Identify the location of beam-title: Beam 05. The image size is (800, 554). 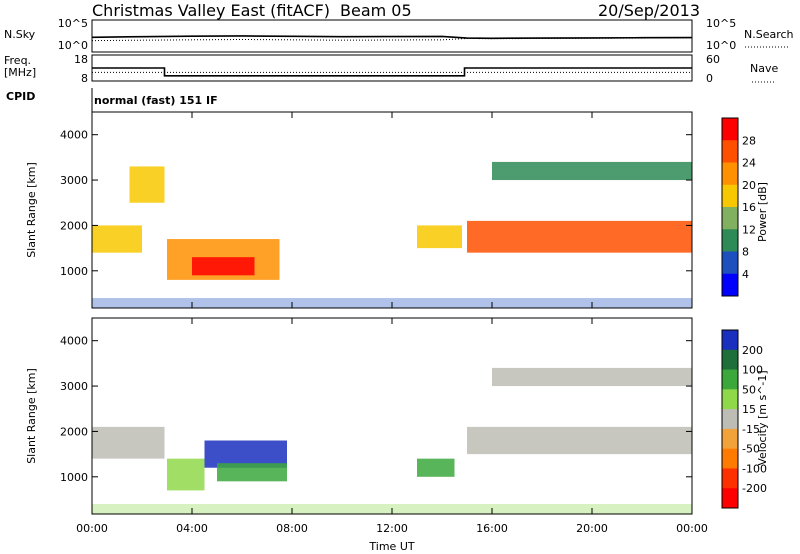
(376, 10).